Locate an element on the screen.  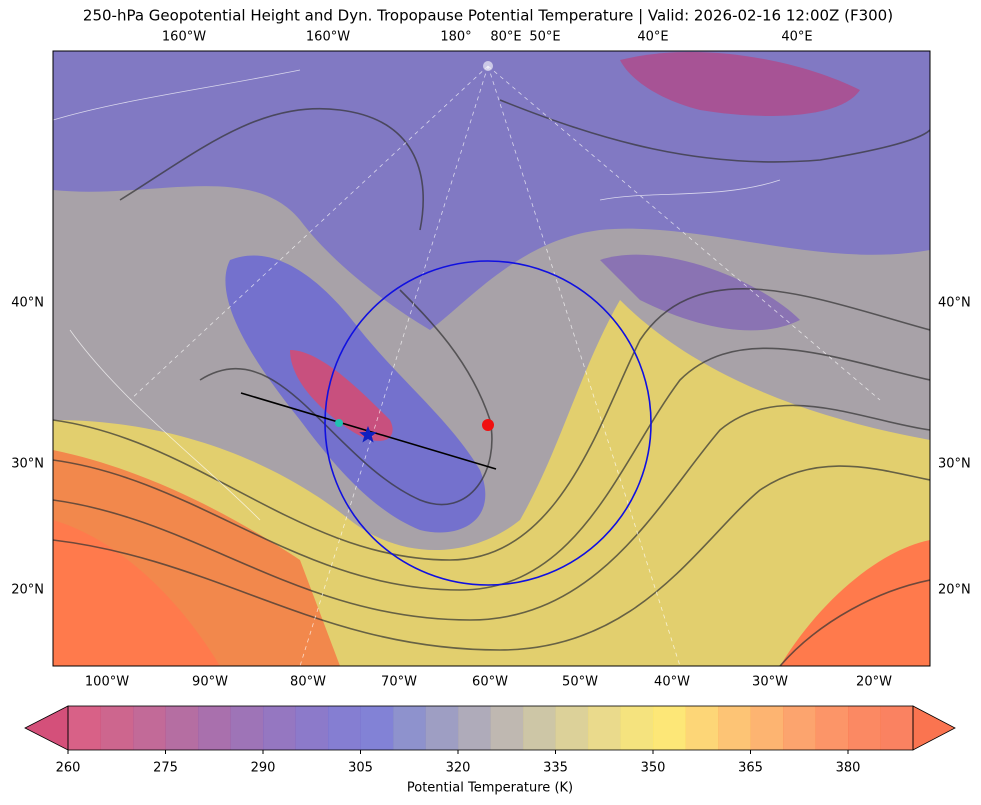
colorbar-extend-low is located at coordinates (46, 728).